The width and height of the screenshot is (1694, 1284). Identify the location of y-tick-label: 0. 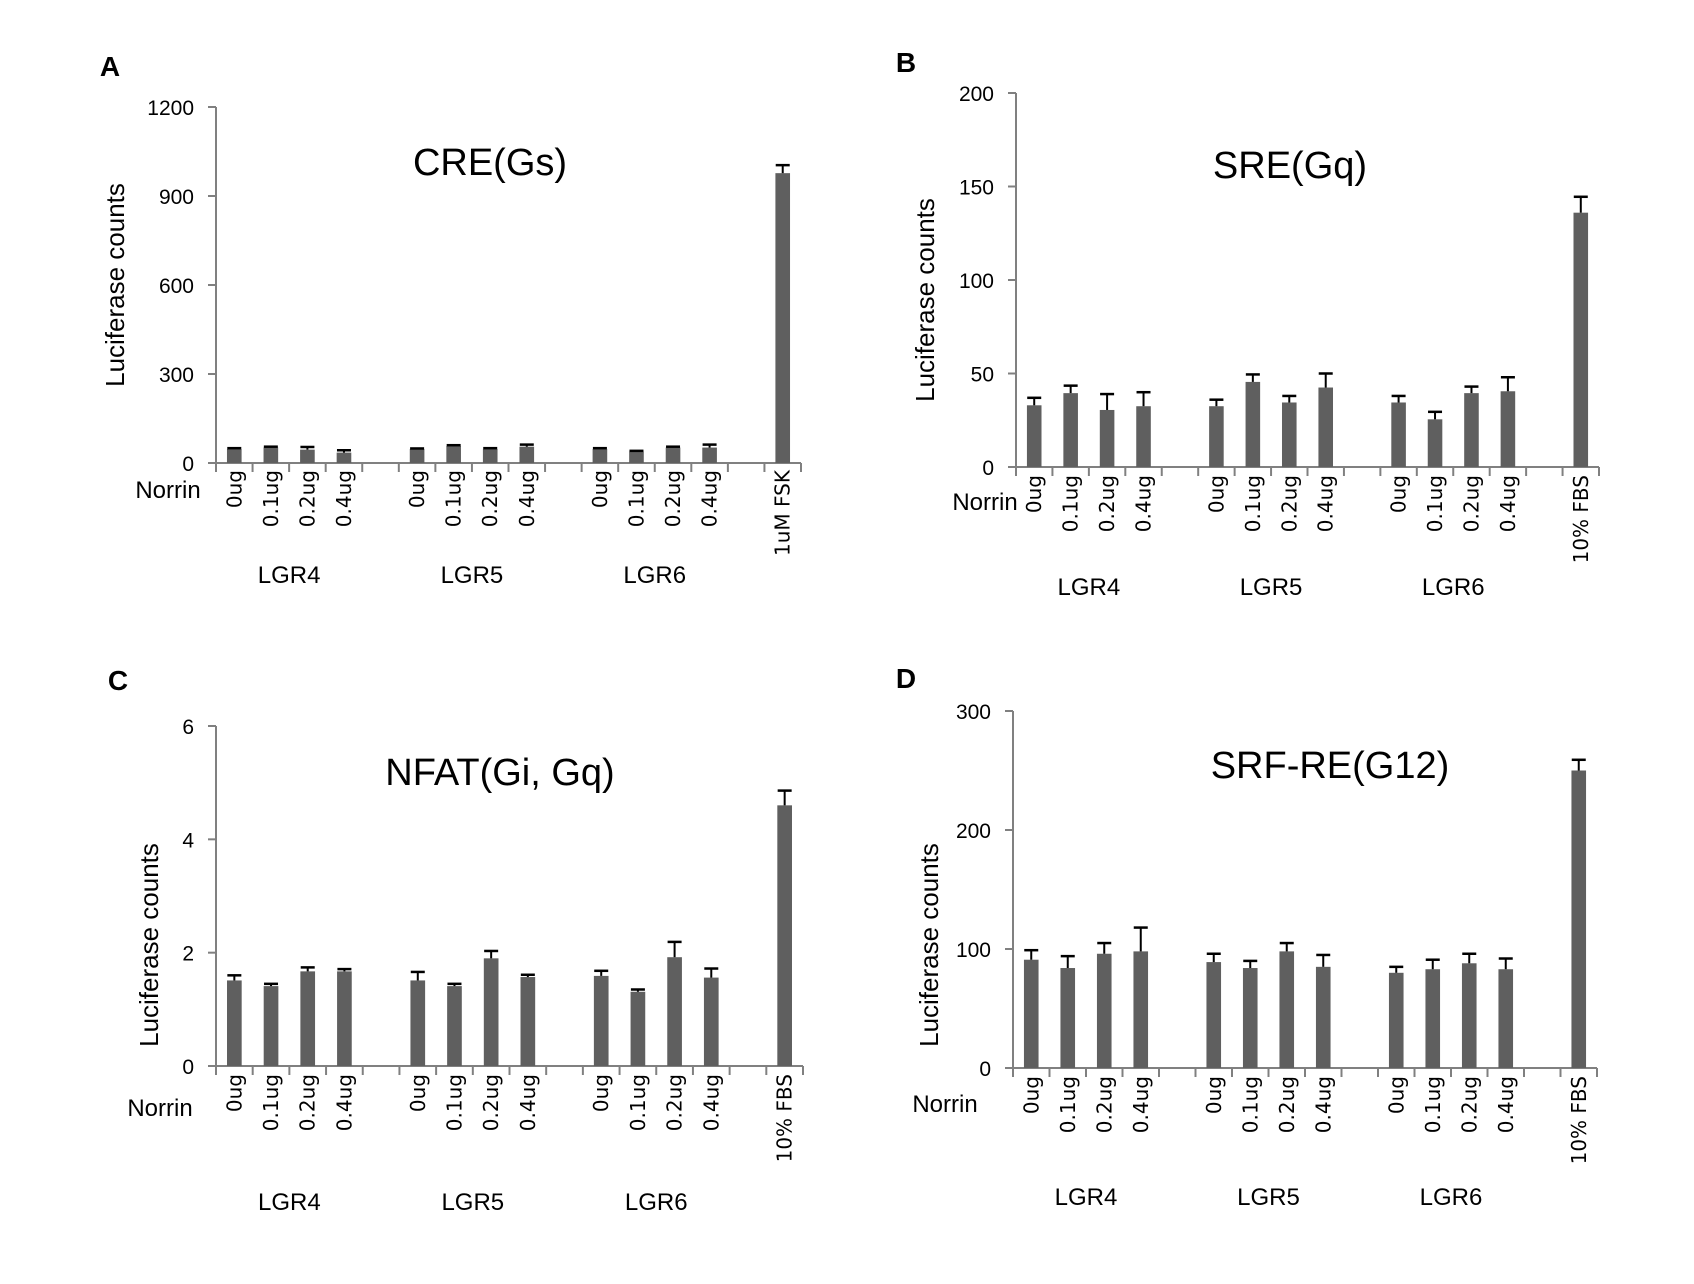
(988, 468).